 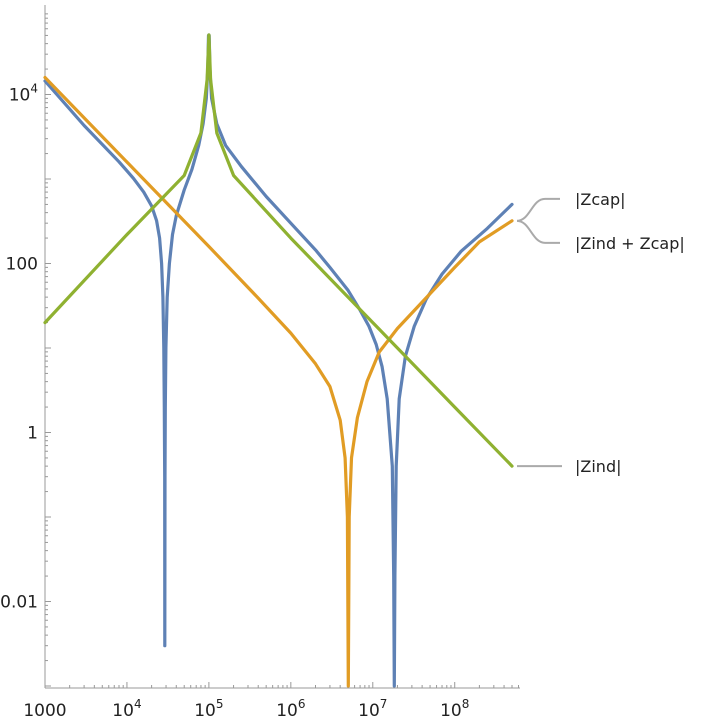 I want to click on legend: |Zcap| |Zind + Zcap| |Zind|, so click(x=600, y=333).